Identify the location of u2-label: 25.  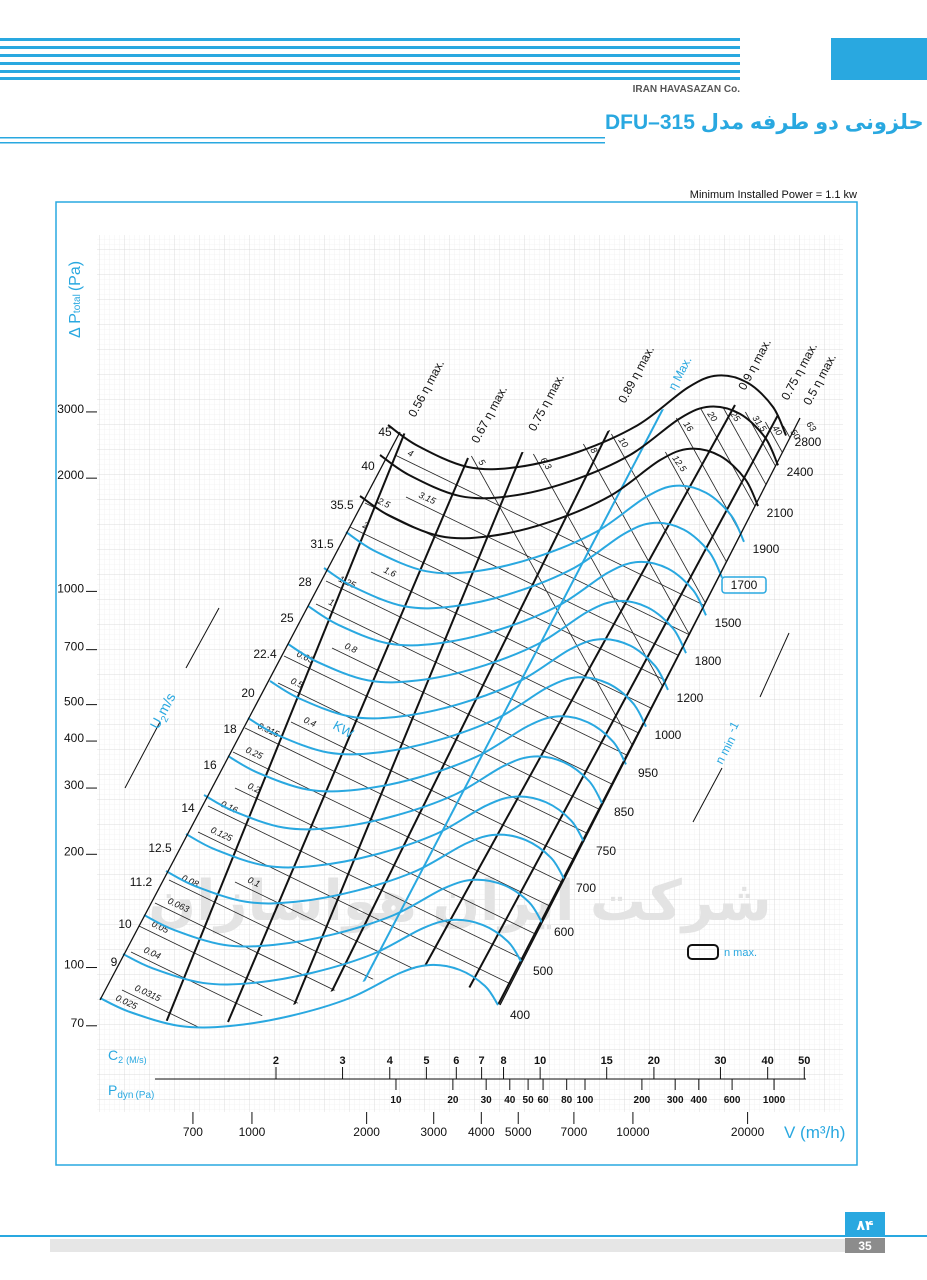
(287, 618).